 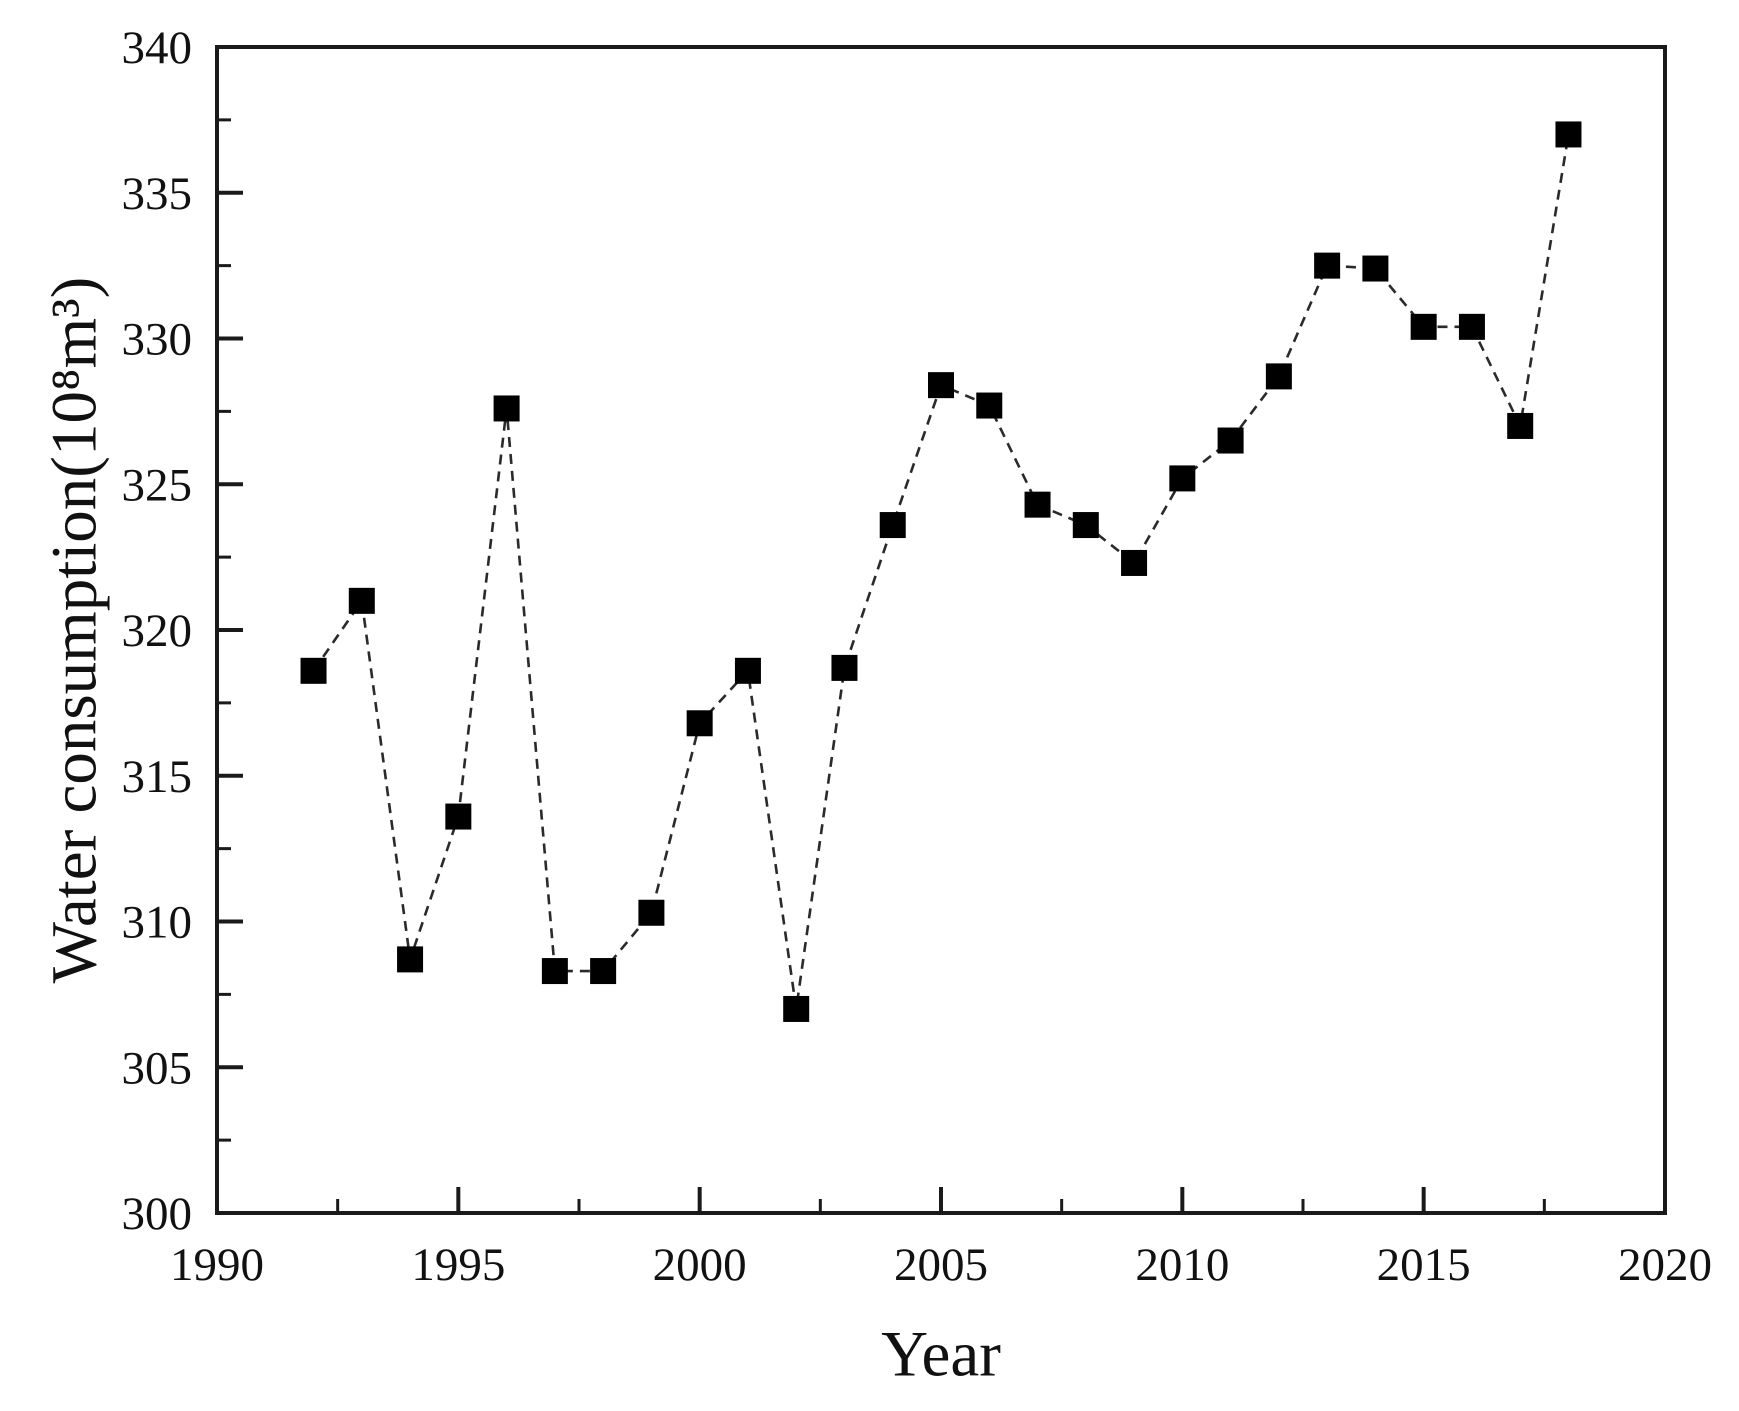 What do you see at coordinates (1182, 478) in the screenshot?
I see `data-point-2010` at bounding box center [1182, 478].